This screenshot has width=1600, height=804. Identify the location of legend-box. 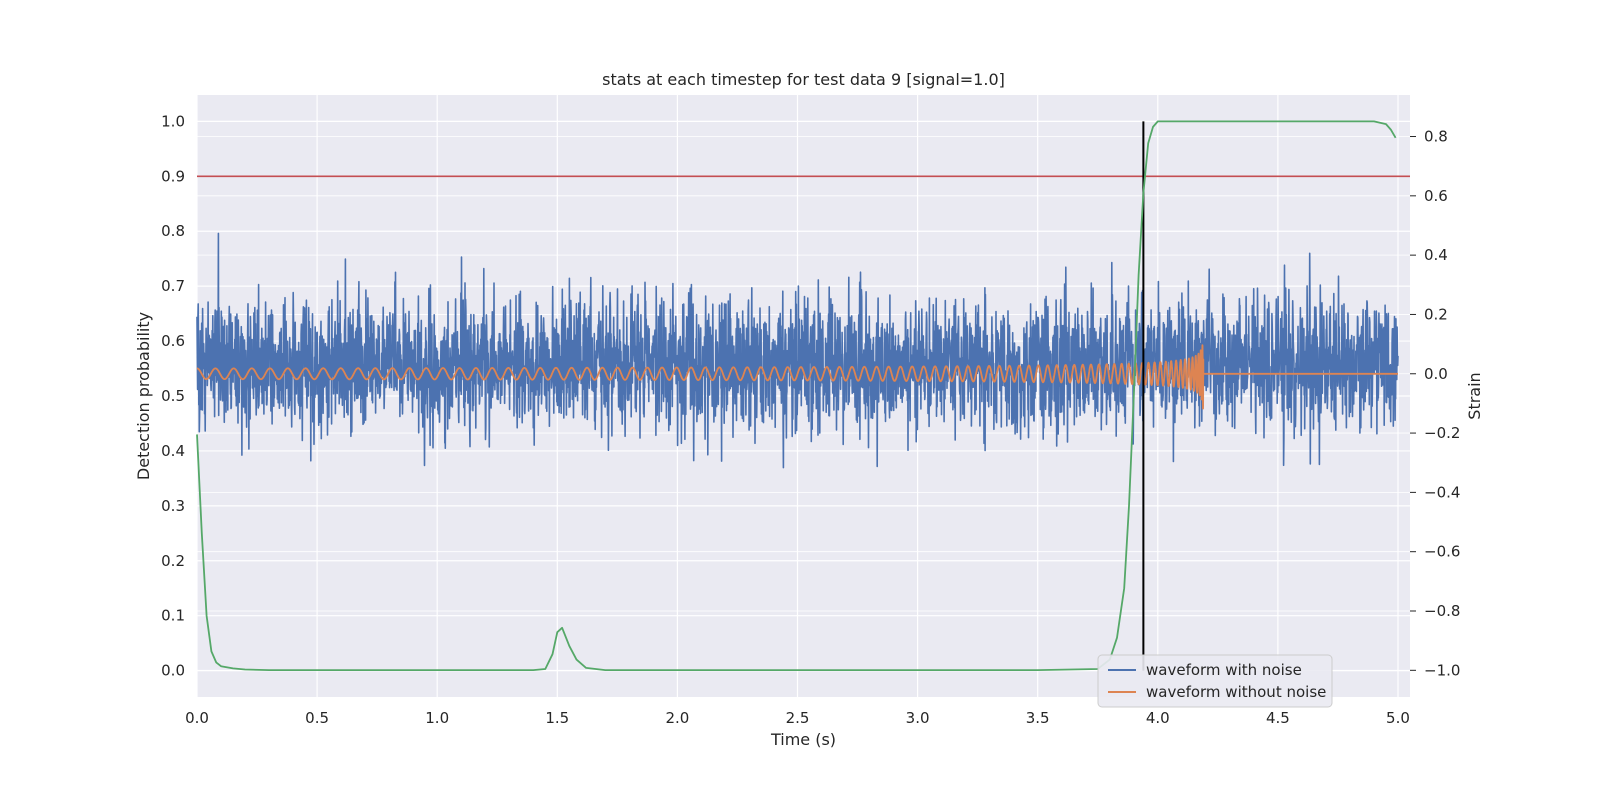
(1215, 681).